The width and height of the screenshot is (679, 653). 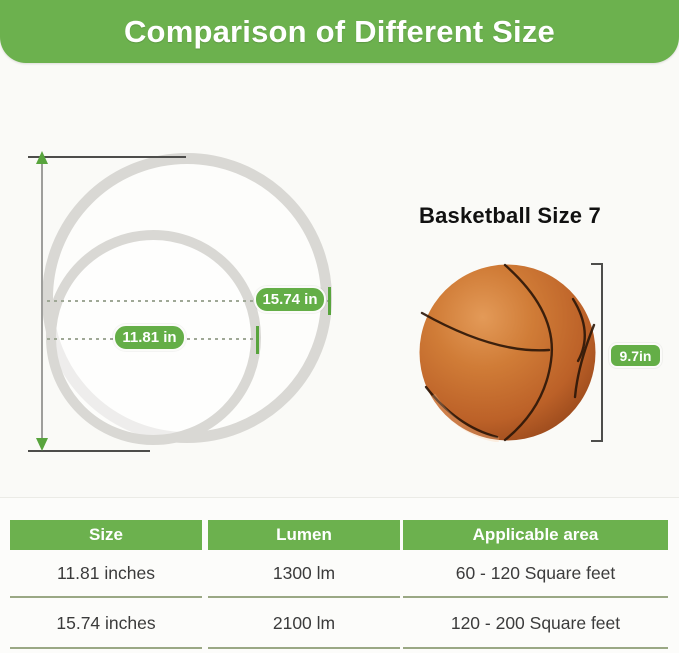 What do you see at coordinates (304, 574) in the screenshot?
I see `cell-lumen-row1: 1300 lm` at bounding box center [304, 574].